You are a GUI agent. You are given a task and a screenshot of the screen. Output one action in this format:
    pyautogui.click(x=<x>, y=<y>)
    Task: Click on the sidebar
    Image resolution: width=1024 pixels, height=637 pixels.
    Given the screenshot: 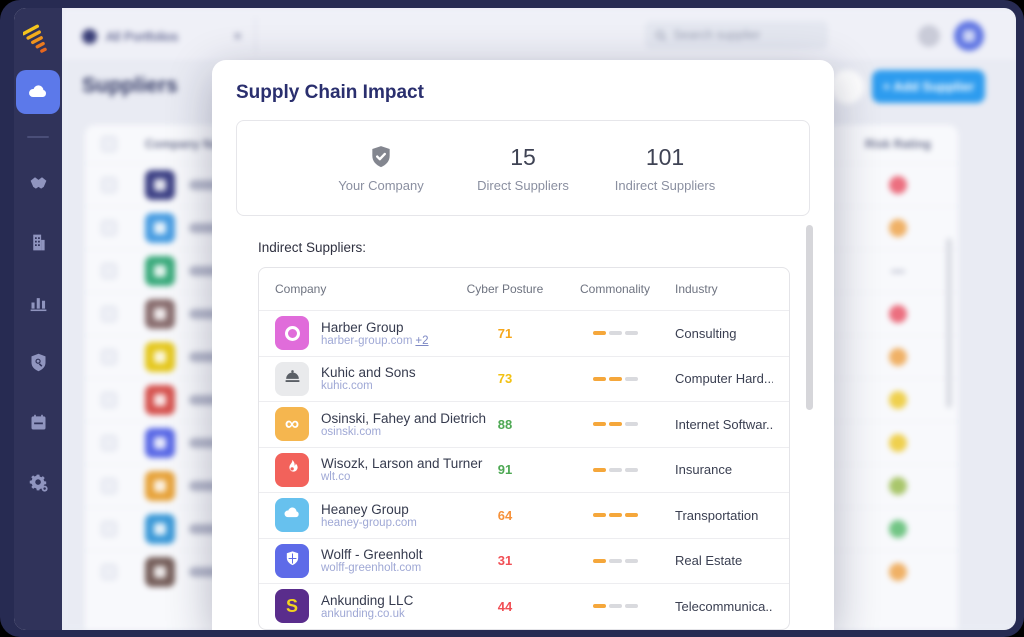 What is the action you would take?
    pyautogui.click(x=38, y=319)
    